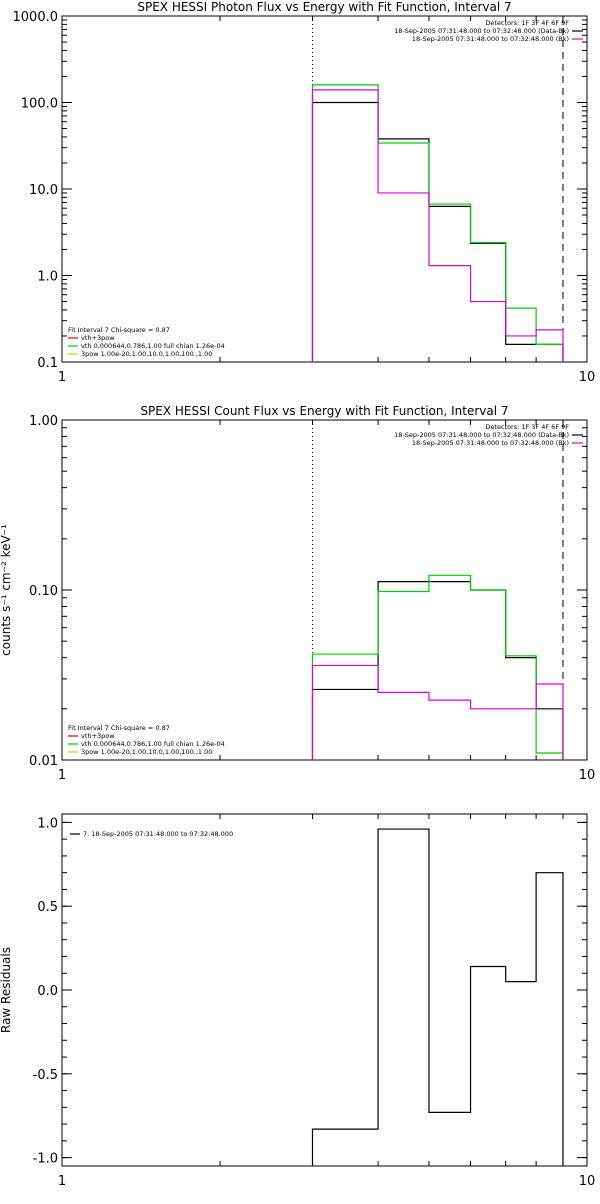 Image resolution: width=600 pixels, height=1204 pixels. I want to click on y-tick-label: 0.0, so click(47, 991).